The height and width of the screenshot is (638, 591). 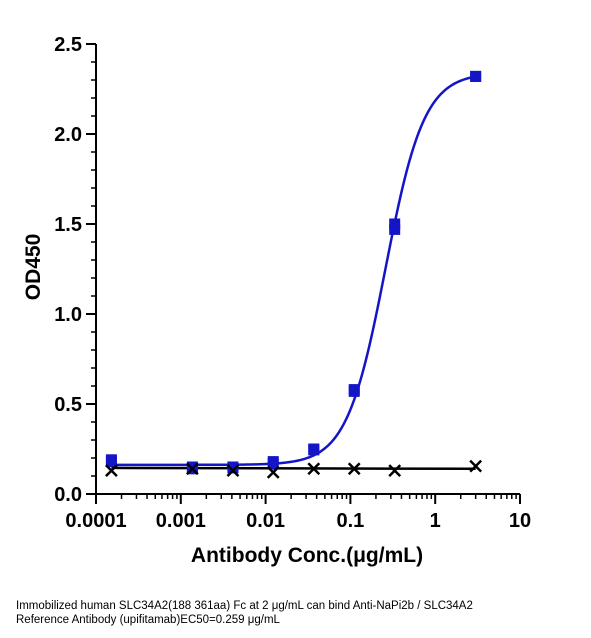 I want to click on y-tick-label: 2.0, so click(x=68, y=135).